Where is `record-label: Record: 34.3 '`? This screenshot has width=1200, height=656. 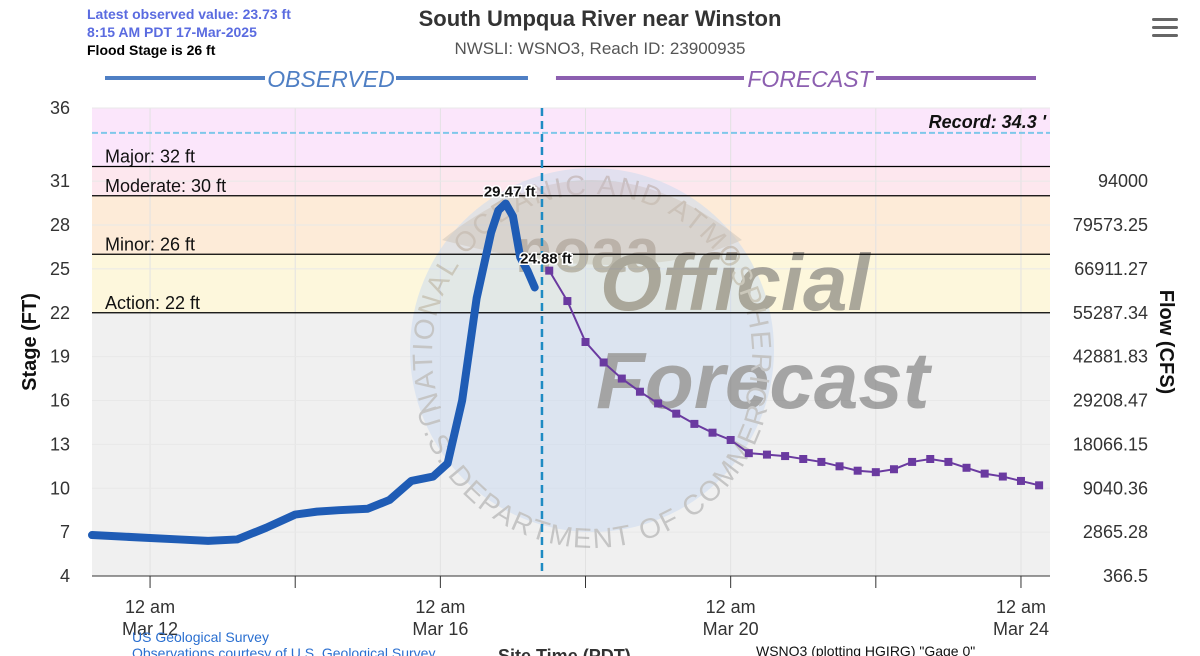 record-label: Record: 34.3 ' is located at coordinates (988, 122).